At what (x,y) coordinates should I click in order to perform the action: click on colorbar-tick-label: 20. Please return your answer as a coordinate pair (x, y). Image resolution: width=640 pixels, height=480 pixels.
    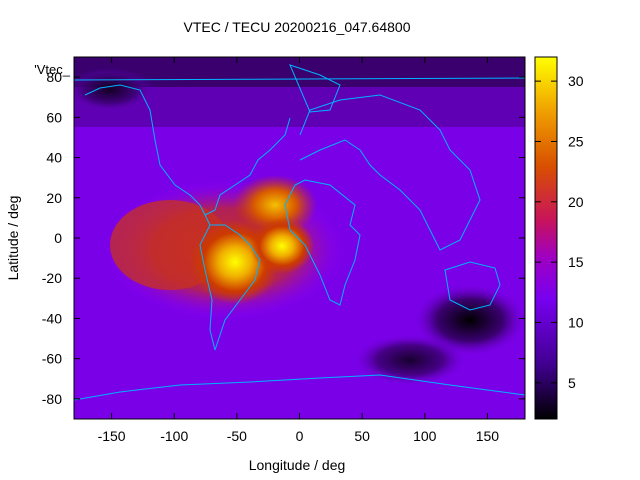
    Looking at the image, I should click on (576, 202).